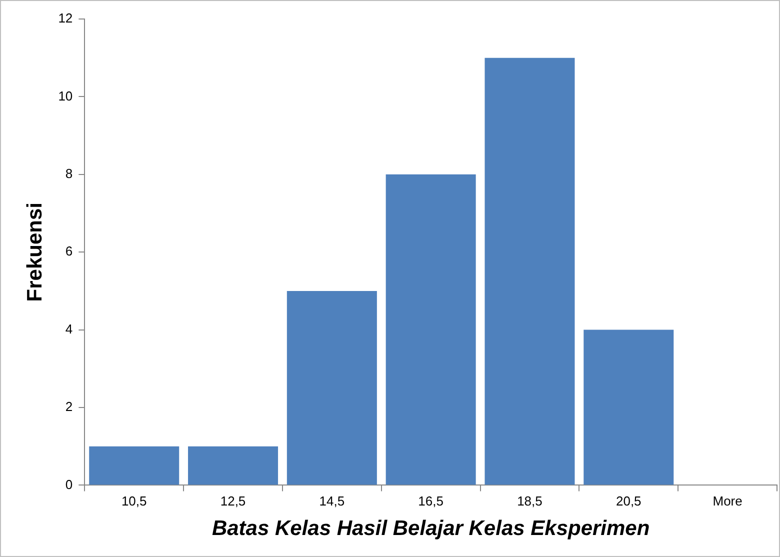 The height and width of the screenshot is (557, 780). Describe the element at coordinates (65, 96) in the screenshot. I see `y-tick-label: 10` at that location.